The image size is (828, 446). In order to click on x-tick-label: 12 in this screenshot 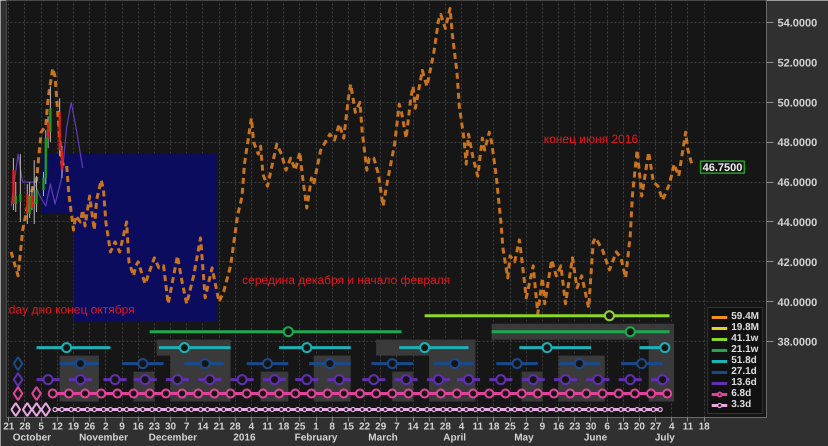, I will do `click(58, 427)`.